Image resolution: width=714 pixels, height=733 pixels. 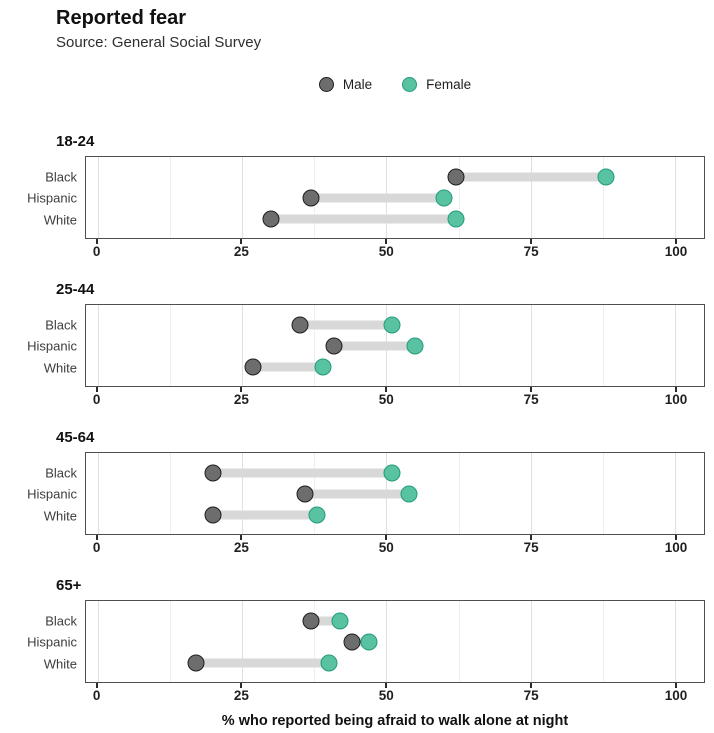 I want to click on facet-title: 18-24, so click(x=75, y=141).